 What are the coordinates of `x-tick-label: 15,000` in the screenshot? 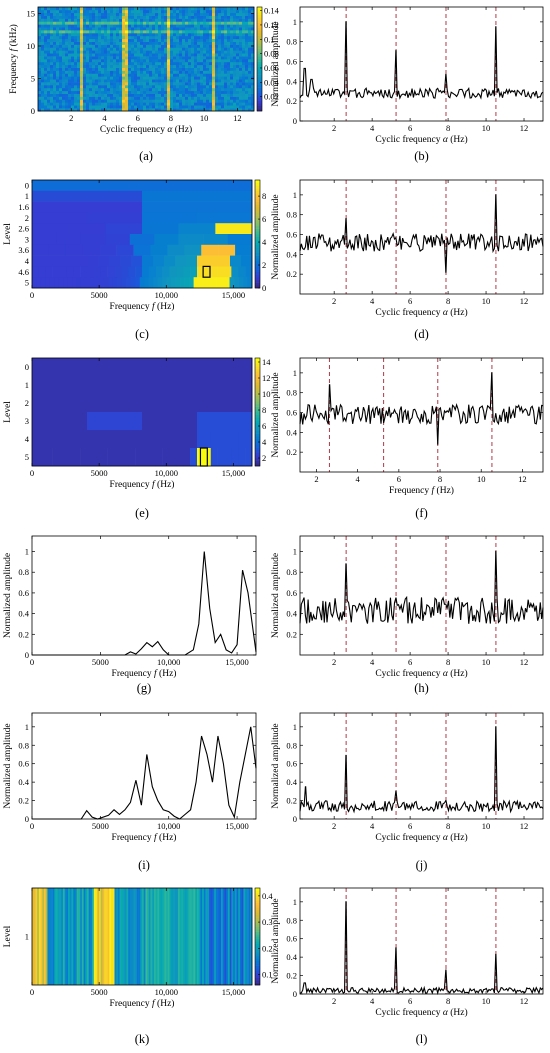 It's located at (236, 826).